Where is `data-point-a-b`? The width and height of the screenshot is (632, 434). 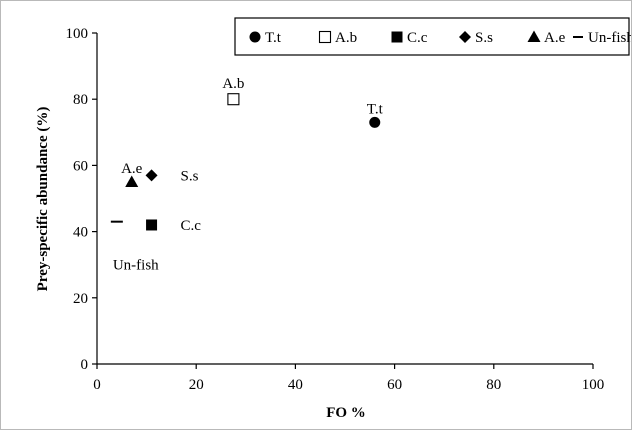 data-point-a-b is located at coordinates (233, 99).